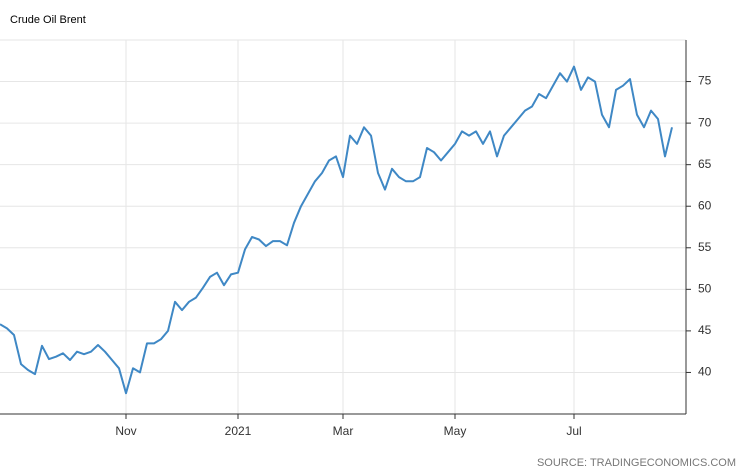  What do you see at coordinates (705, 122) in the screenshot?
I see `y-tick-label: 70` at bounding box center [705, 122].